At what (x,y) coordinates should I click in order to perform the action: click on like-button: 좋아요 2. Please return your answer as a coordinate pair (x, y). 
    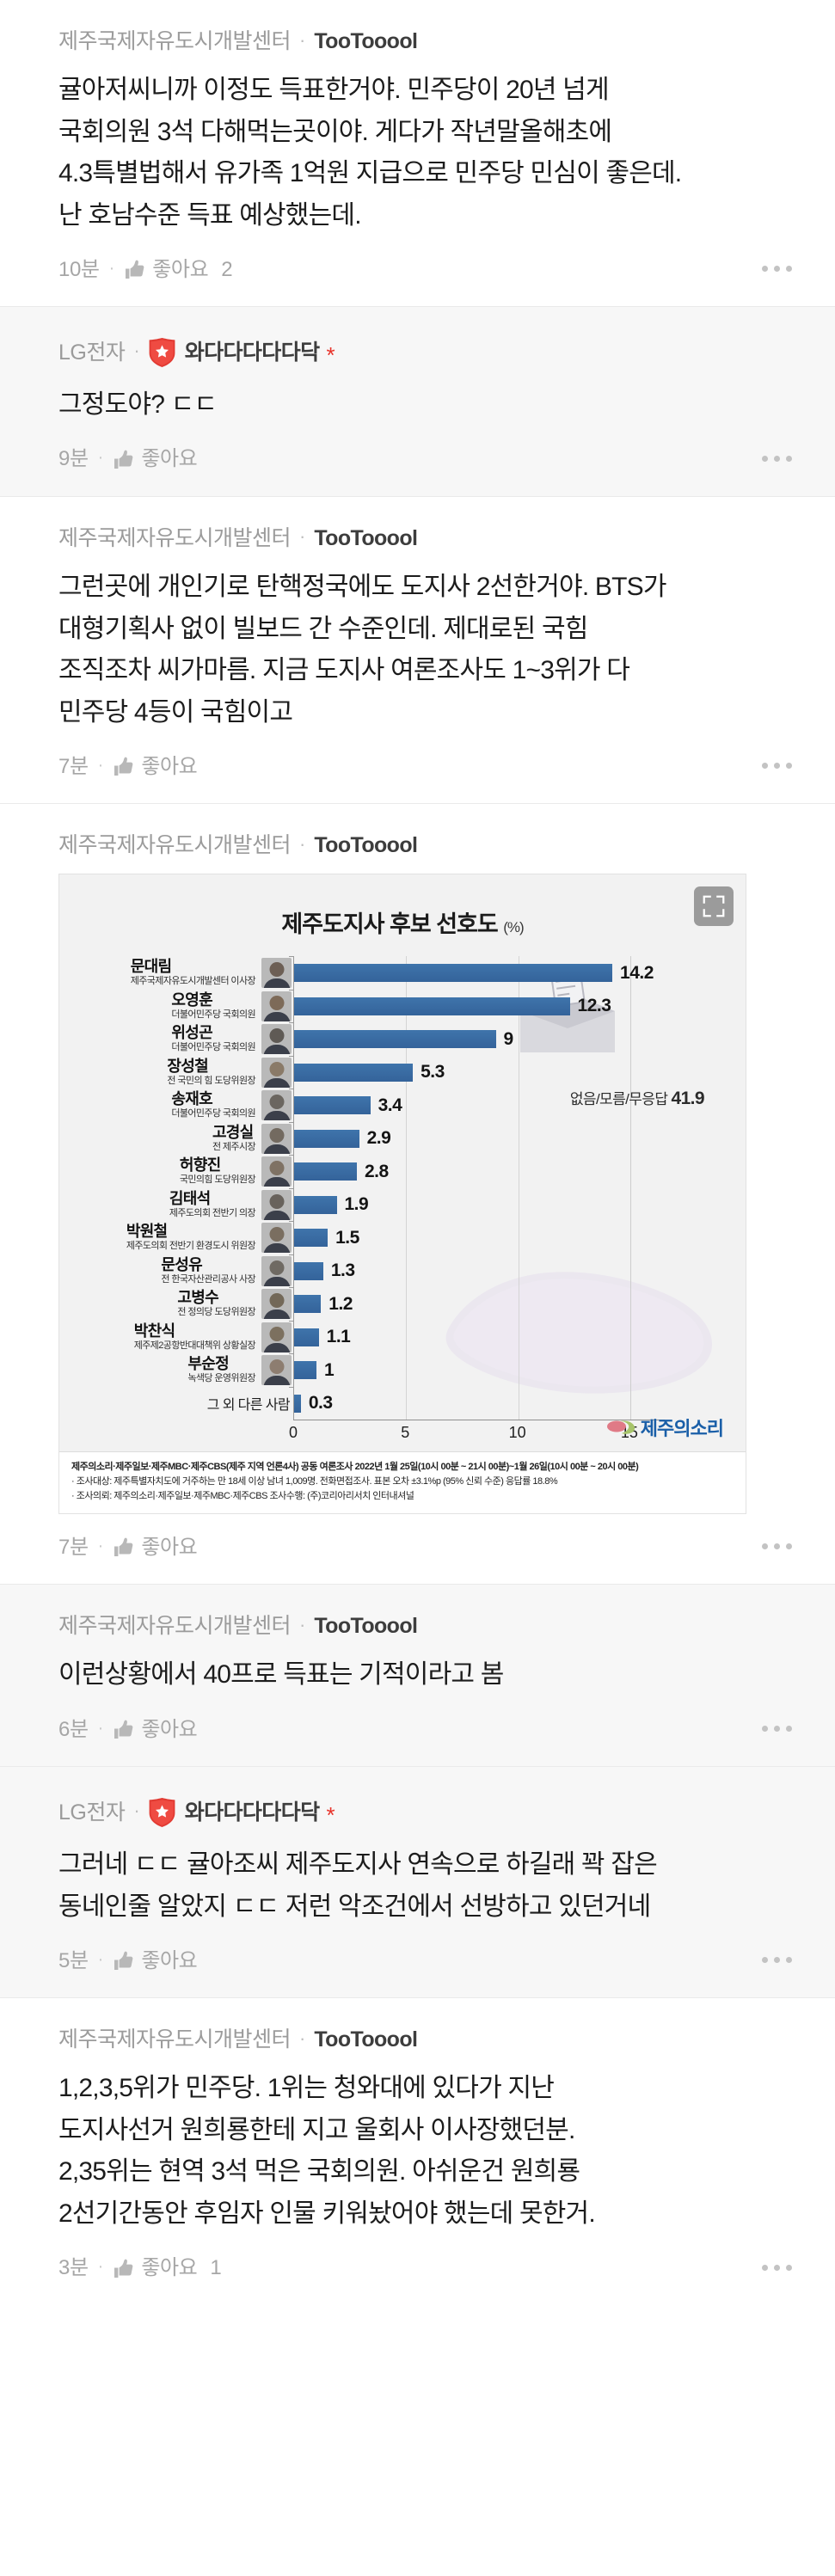
    Looking at the image, I should click on (179, 269).